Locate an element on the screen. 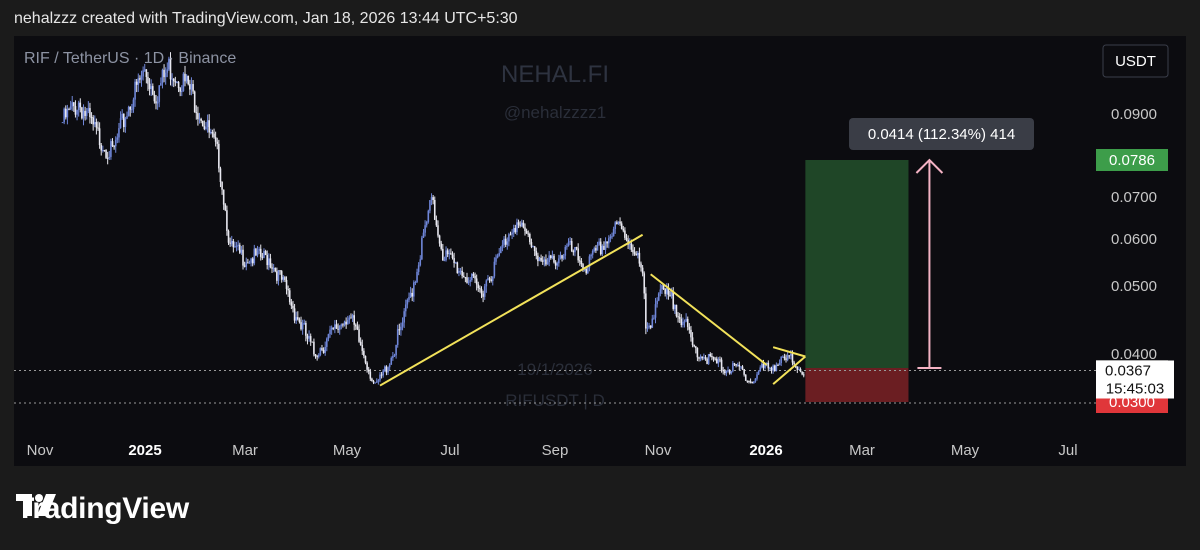 This screenshot has height=550, width=1200. currency-button is located at coordinates (1135, 61).